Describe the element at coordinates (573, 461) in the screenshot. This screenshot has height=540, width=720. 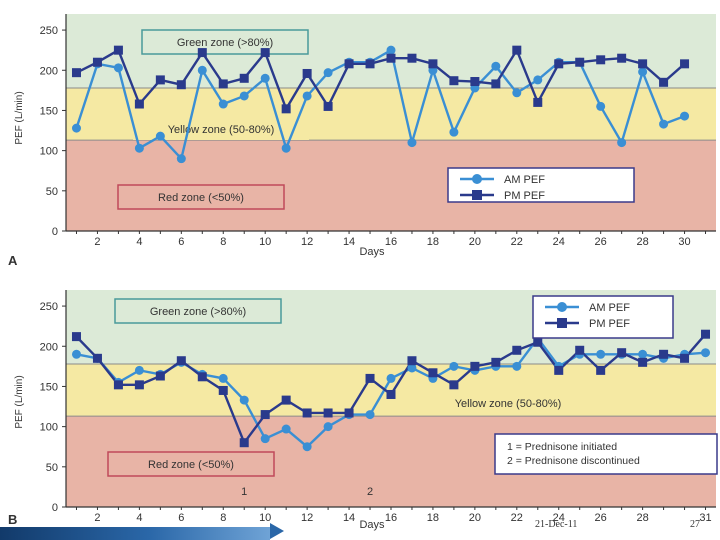
I see `note-line: 2 = Prednisone discontinued` at that location.